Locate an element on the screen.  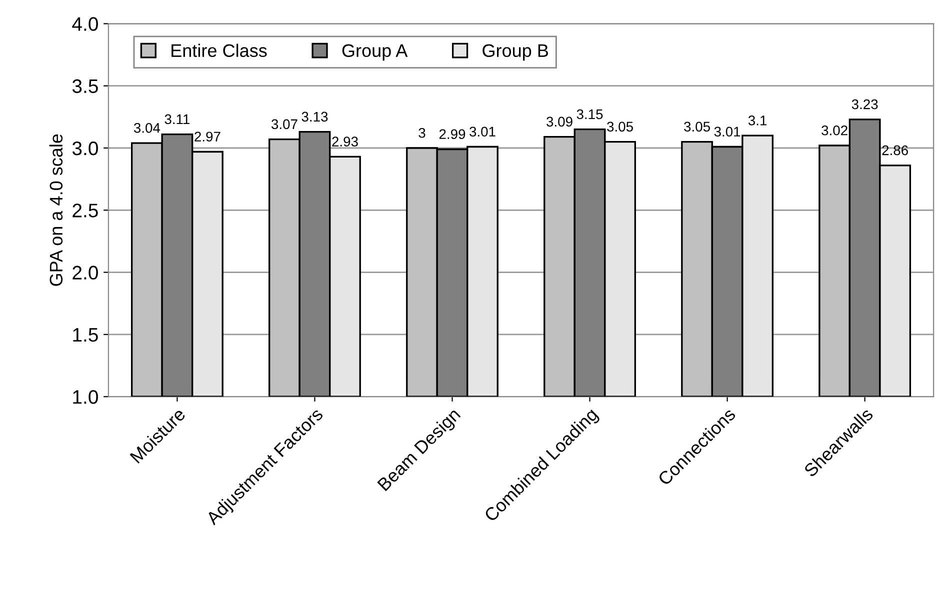
y-tick-label: 3.5 is located at coordinates (85, 86).